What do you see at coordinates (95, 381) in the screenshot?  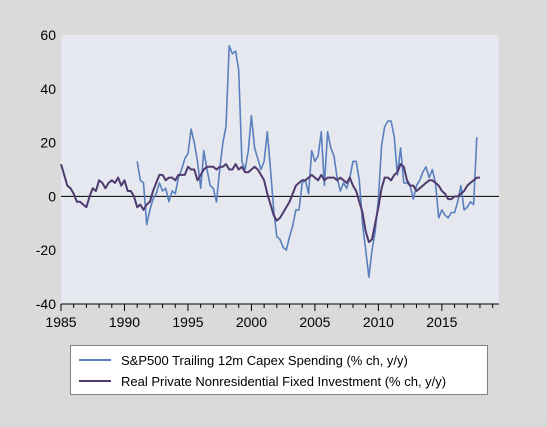 I see `legend-swatch-investment` at bounding box center [95, 381].